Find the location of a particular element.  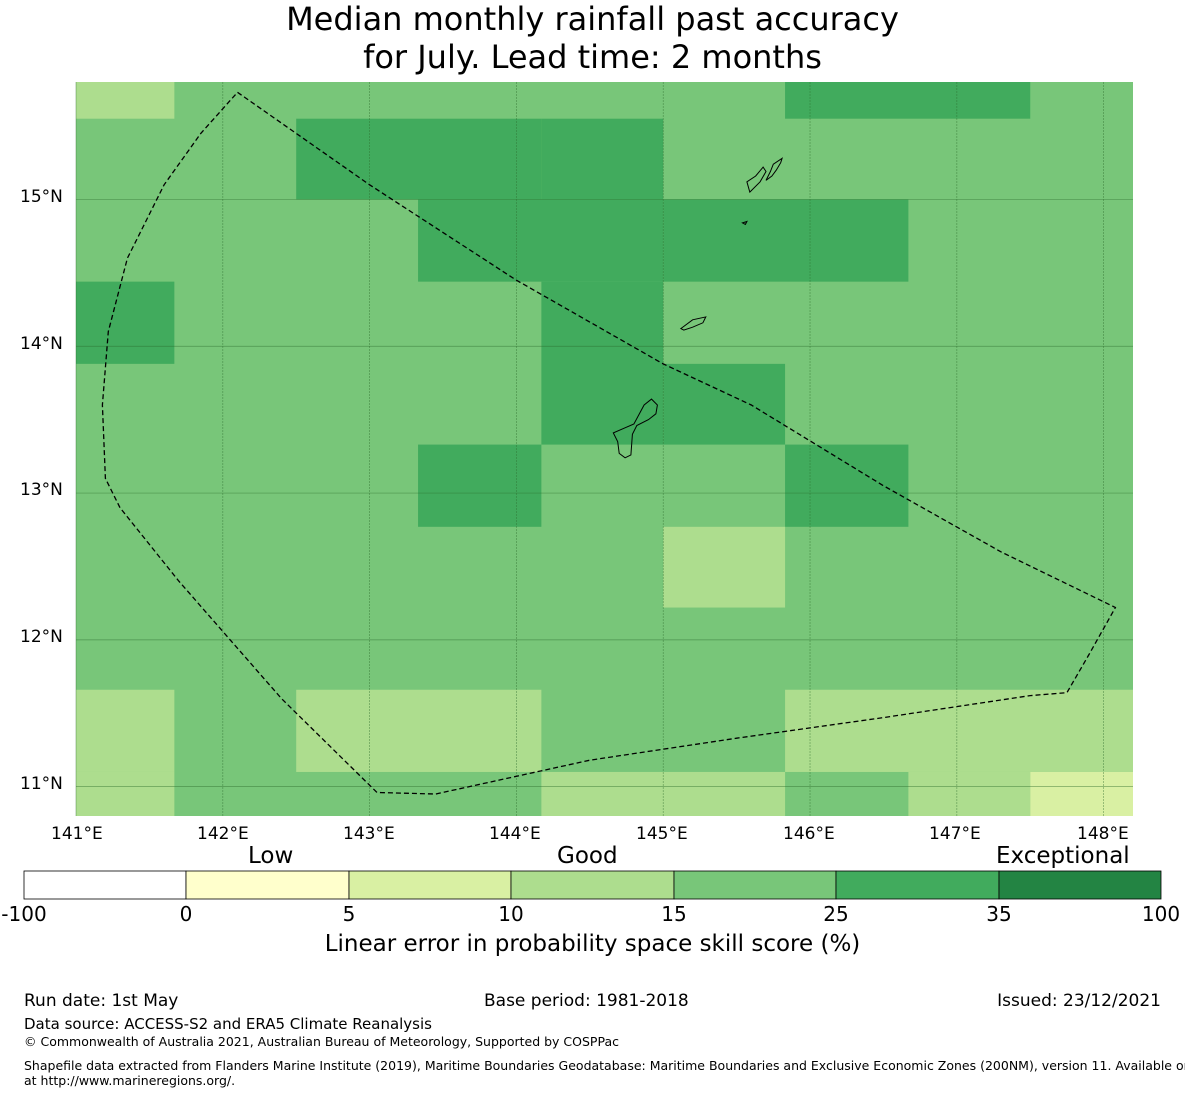

lon-label-145: 145°E is located at coordinates (662, 834).